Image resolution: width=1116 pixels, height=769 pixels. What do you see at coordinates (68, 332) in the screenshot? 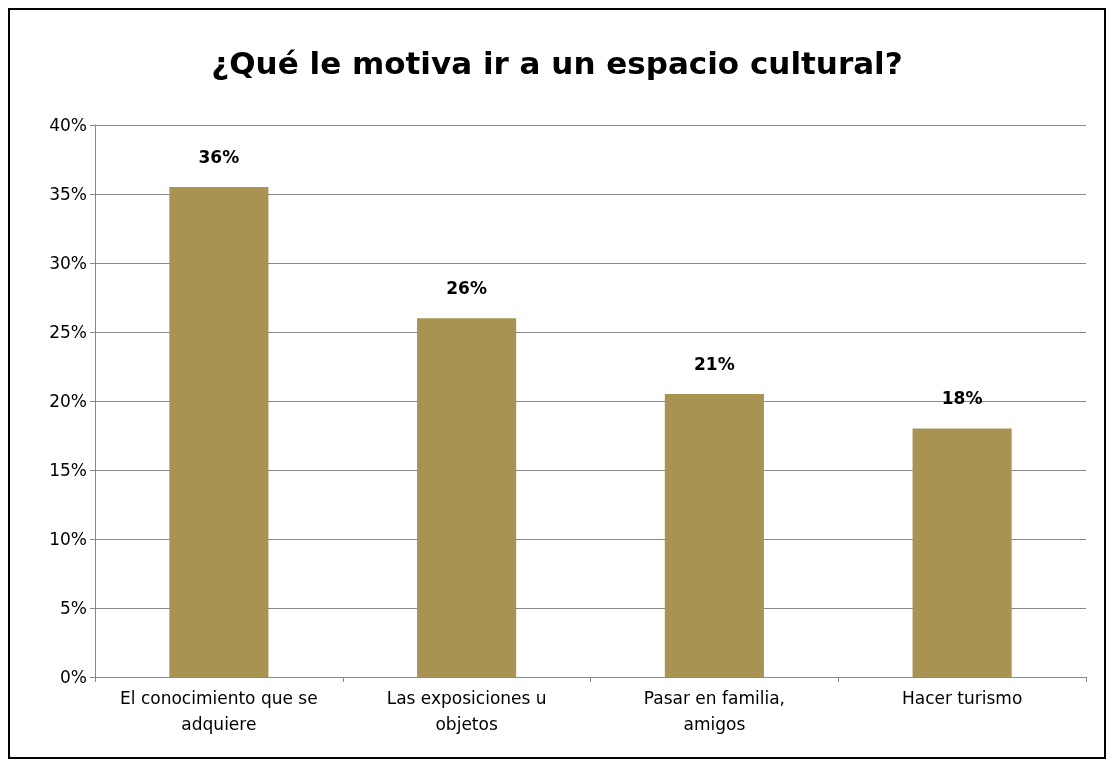
I see `y-tick-label: 25%` at bounding box center [68, 332].